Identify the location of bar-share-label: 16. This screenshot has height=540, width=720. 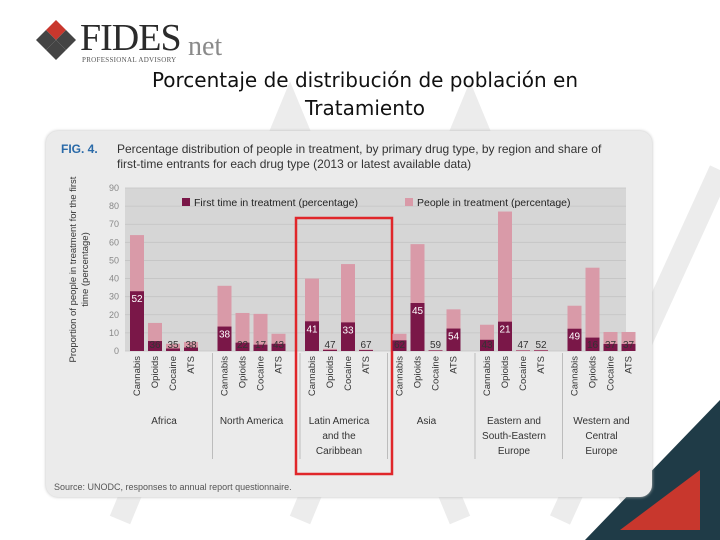
(593, 345).